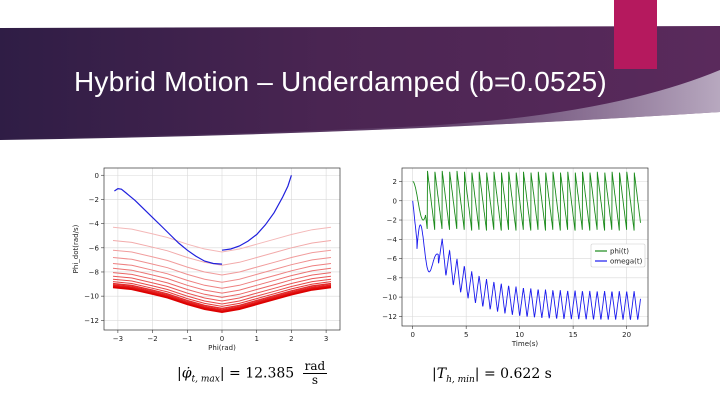  I want to click on chart0-ytick-label: −12, so click(91, 321).